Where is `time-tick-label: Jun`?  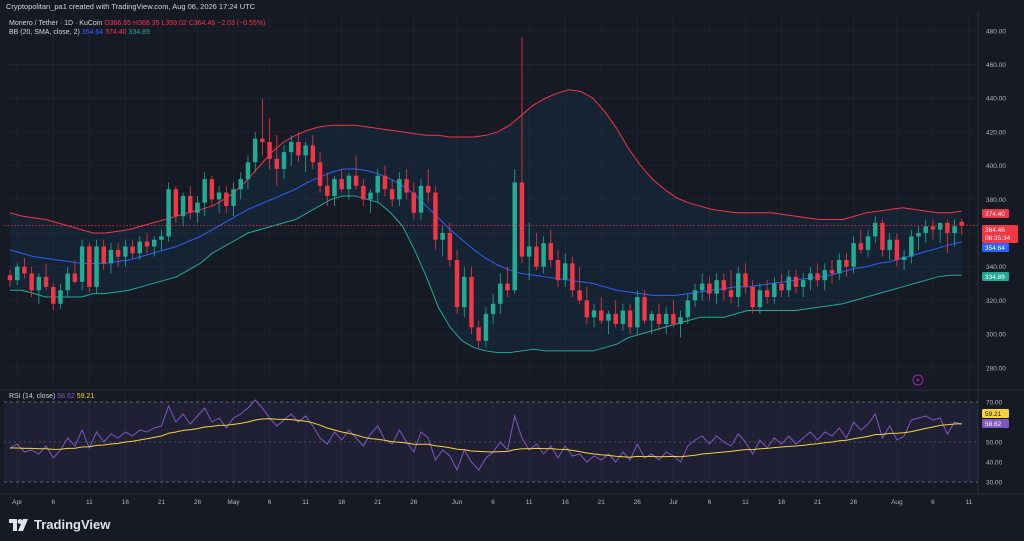 time-tick-label: Jun is located at coordinates (457, 502).